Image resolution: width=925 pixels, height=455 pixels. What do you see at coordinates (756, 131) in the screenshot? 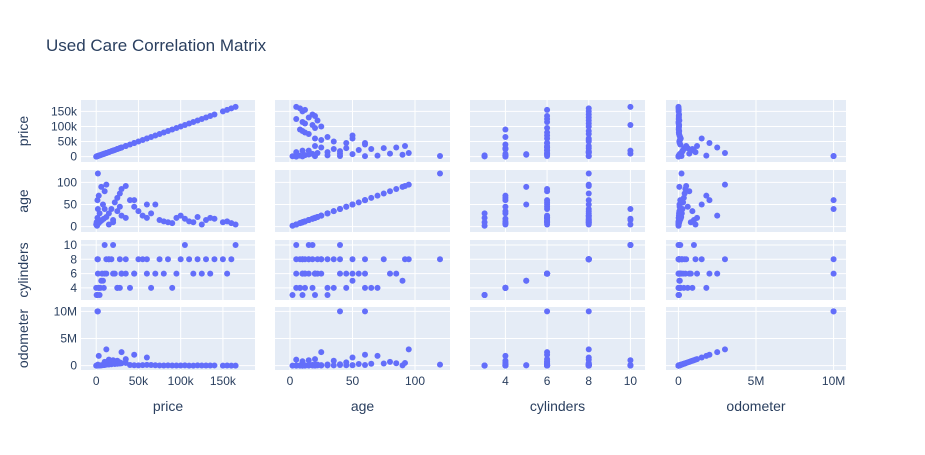
I see `panel-price-vs-odometer` at bounding box center [756, 131].